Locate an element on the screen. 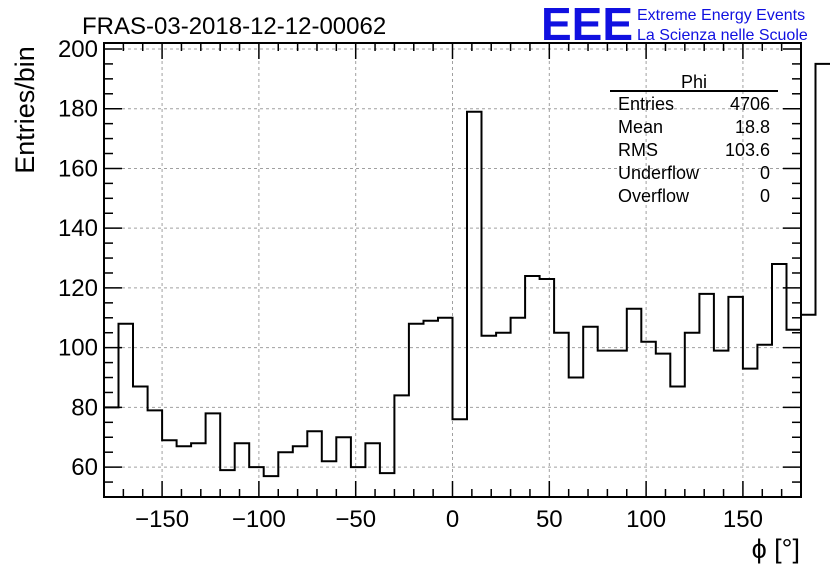 The height and width of the screenshot is (572, 836). x-tick-label: 50 is located at coordinates (549, 519).